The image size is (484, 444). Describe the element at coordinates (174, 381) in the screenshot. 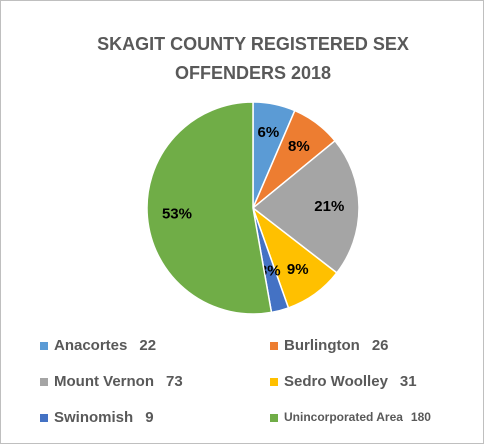

I see `legend-count: 73` at that location.